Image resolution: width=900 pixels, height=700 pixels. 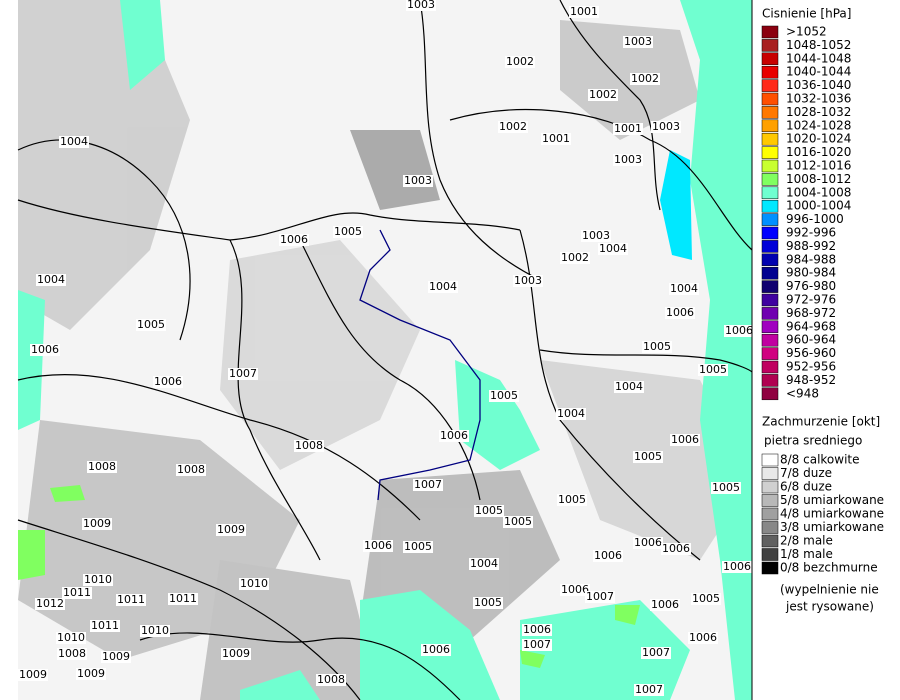 What do you see at coordinates (815, 219) in the screenshot?
I see `legend-label: 996-1000` at bounding box center [815, 219].